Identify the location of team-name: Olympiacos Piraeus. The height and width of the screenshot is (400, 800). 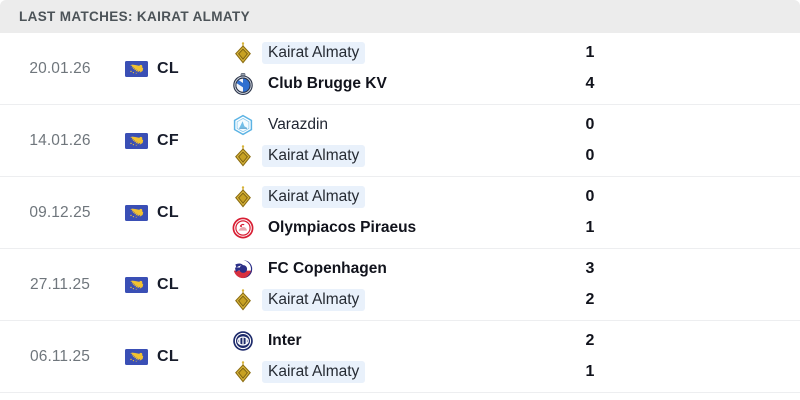
(342, 227).